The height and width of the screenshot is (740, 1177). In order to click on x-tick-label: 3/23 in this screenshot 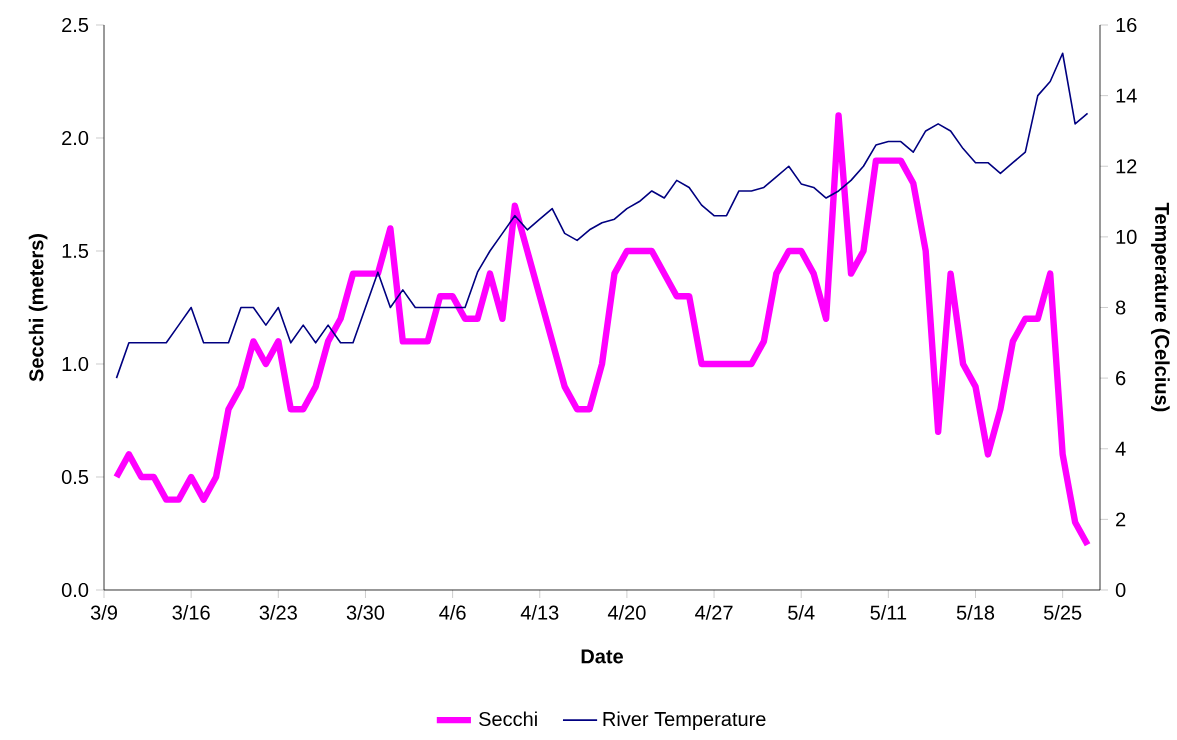, I will do `click(278, 612)`.